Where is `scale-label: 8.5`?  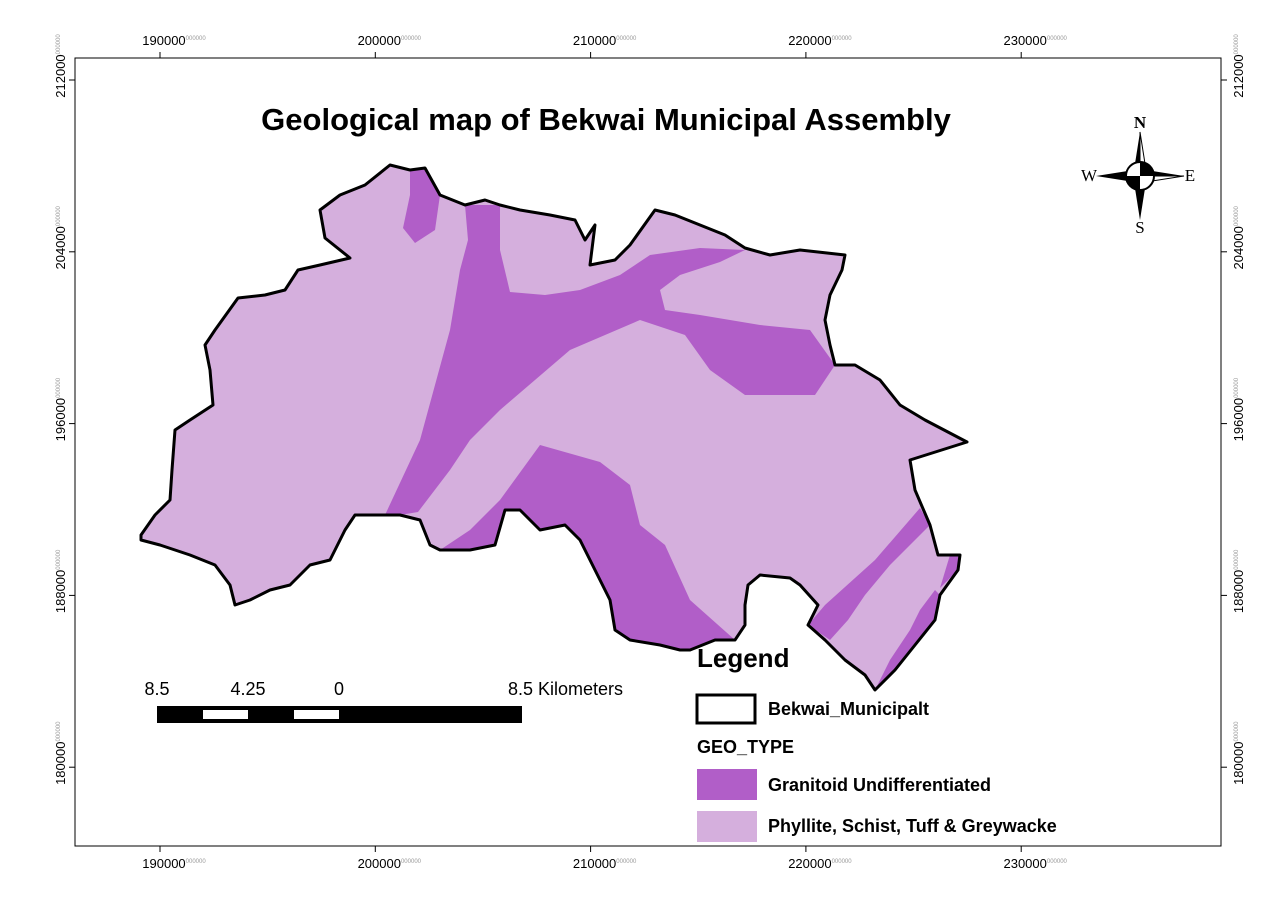
scale-label: 8.5 is located at coordinates (156, 689).